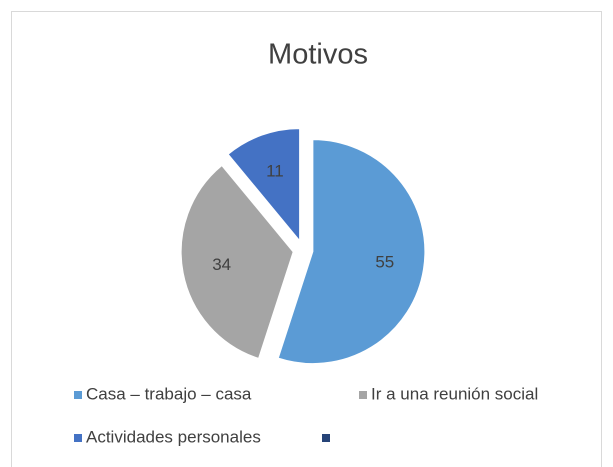 The height and width of the screenshot is (467, 613). What do you see at coordinates (221, 264) in the screenshot?
I see `data-label: 34` at bounding box center [221, 264].